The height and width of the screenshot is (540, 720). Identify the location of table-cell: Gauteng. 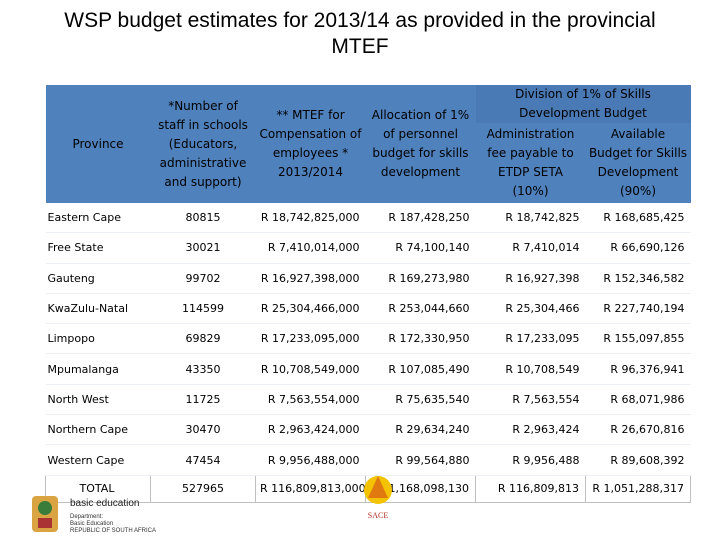
(98, 278).